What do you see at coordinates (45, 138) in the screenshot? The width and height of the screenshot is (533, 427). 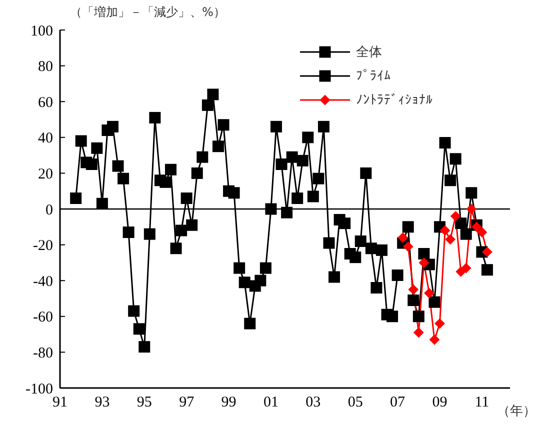 I see `y-tick-label: 40` at bounding box center [45, 138].